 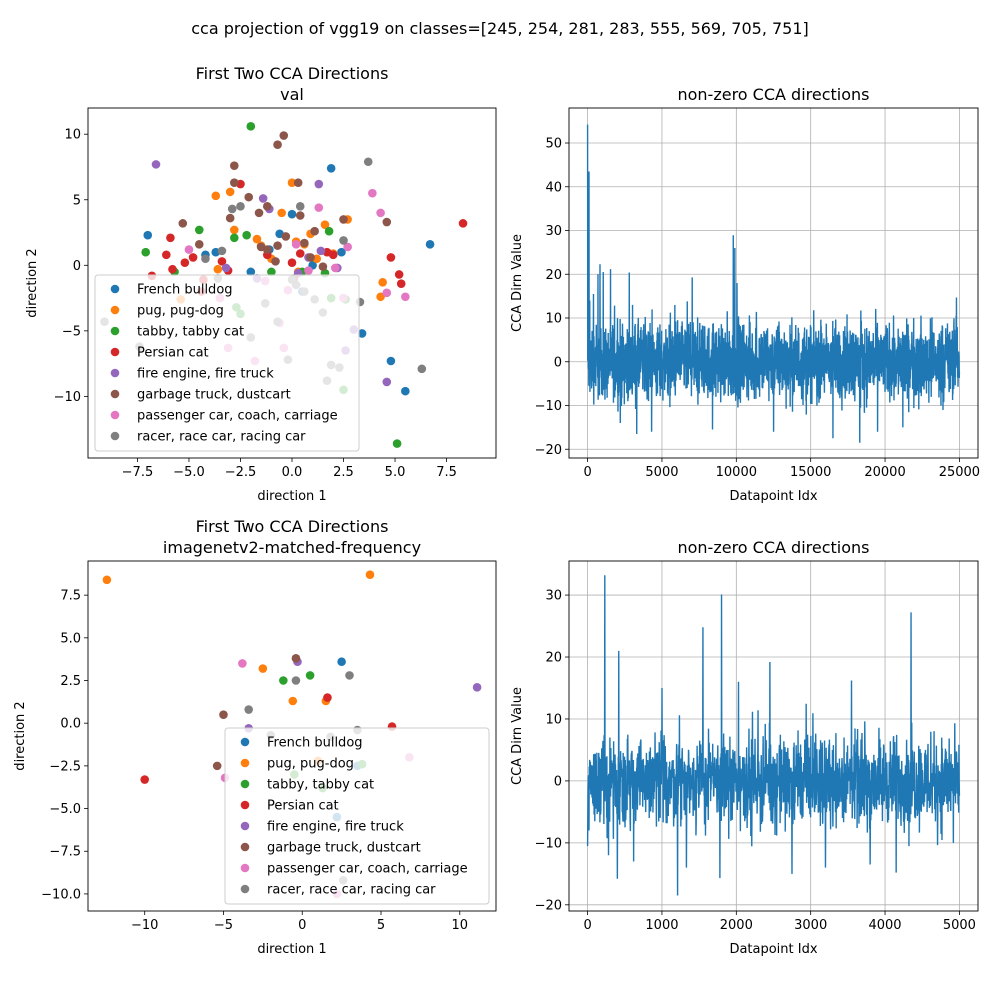 What do you see at coordinates (736, 472) in the screenshot?
I see `x-tick-label: 10000` at bounding box center [736, 472].